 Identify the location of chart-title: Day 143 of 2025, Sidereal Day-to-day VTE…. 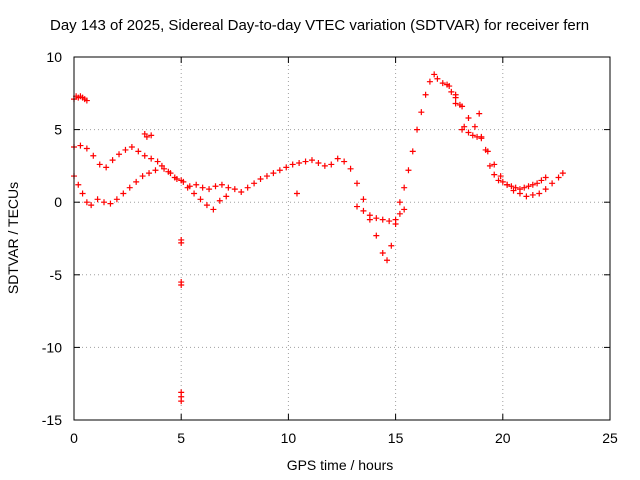
(319, 25).